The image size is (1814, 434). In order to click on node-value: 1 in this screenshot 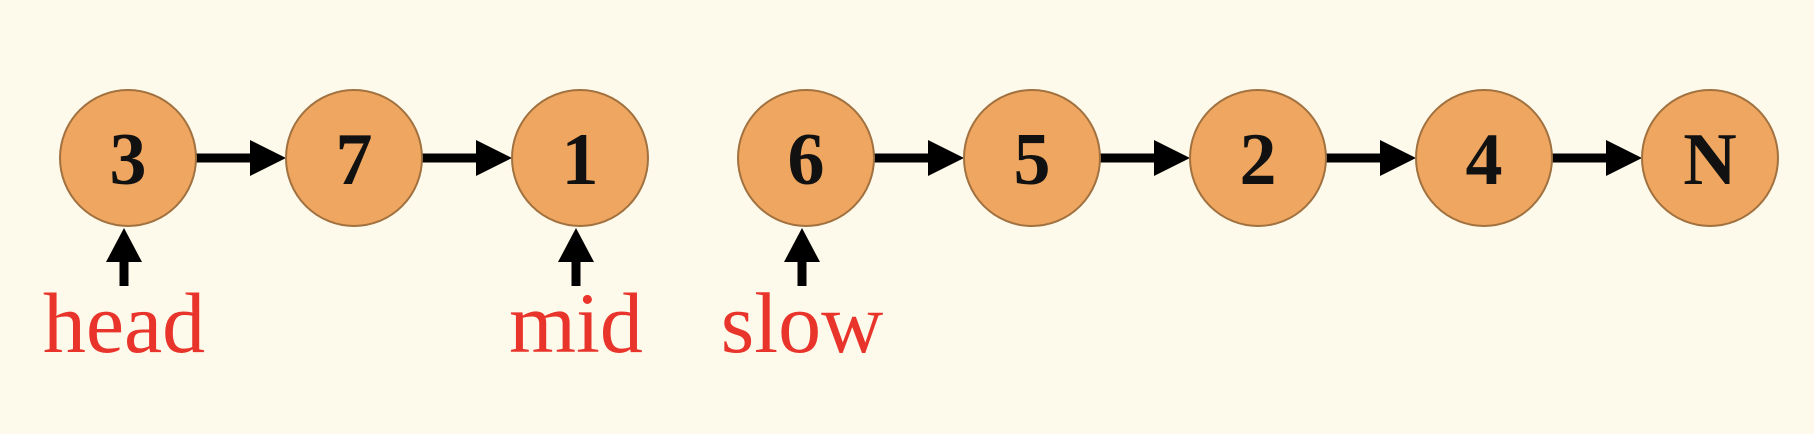, I will do `click(580, 160)`.